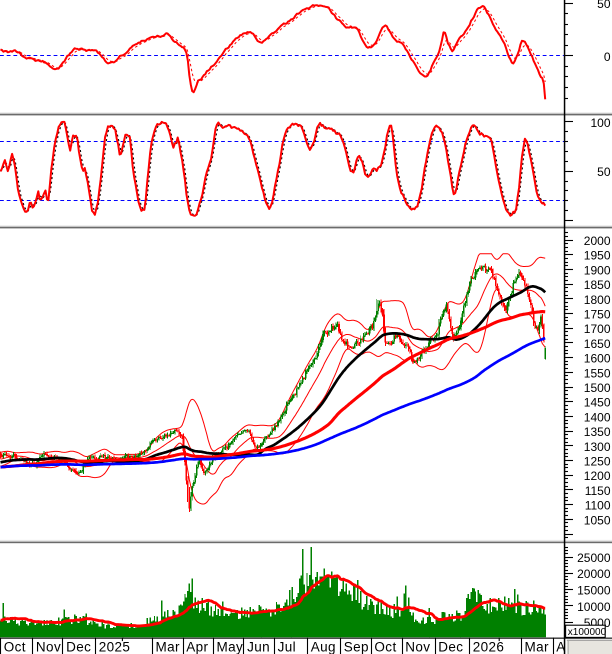  Describe the element at coordinates (489, 647) in the screenshot. I see `svg-text: 2026` at that location.